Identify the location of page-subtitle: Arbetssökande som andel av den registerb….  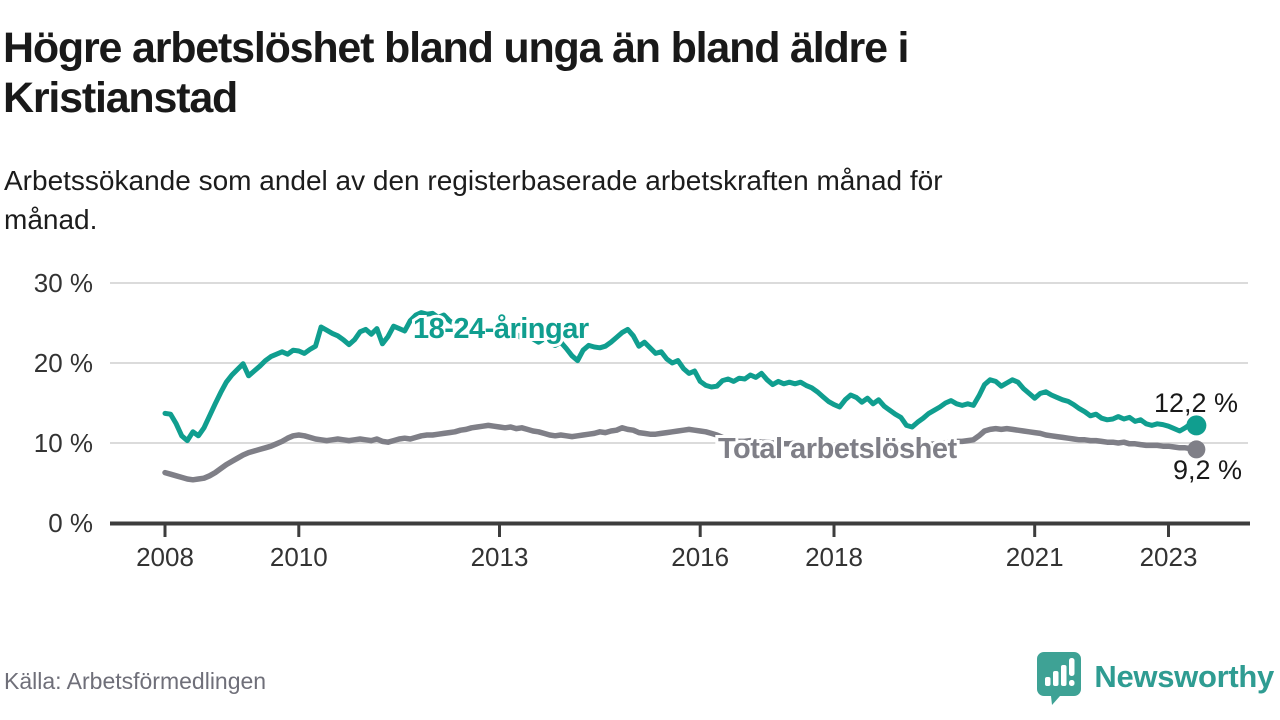
(473, 200).